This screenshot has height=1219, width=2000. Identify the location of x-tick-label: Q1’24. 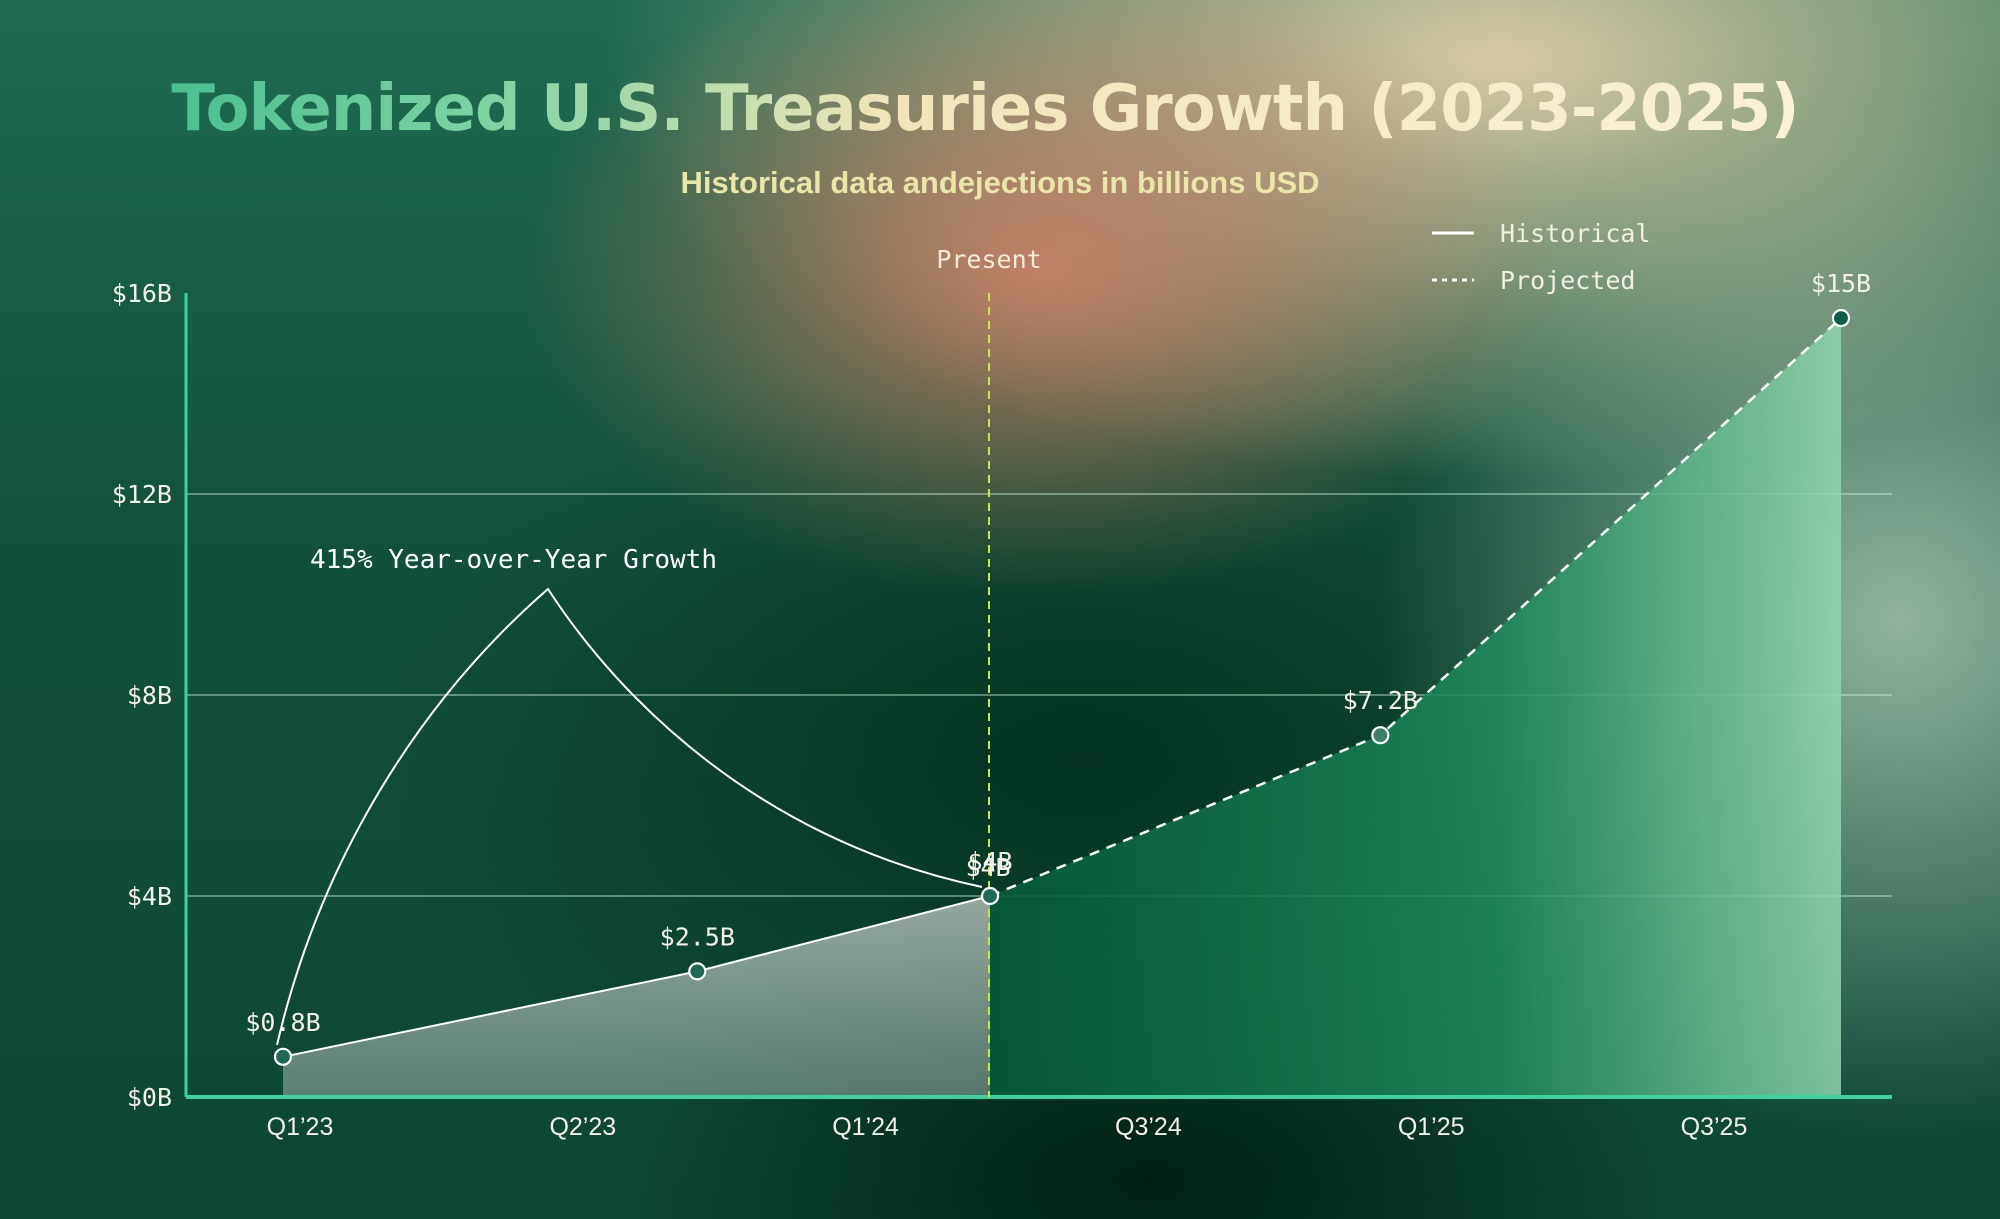
(865, 1127).